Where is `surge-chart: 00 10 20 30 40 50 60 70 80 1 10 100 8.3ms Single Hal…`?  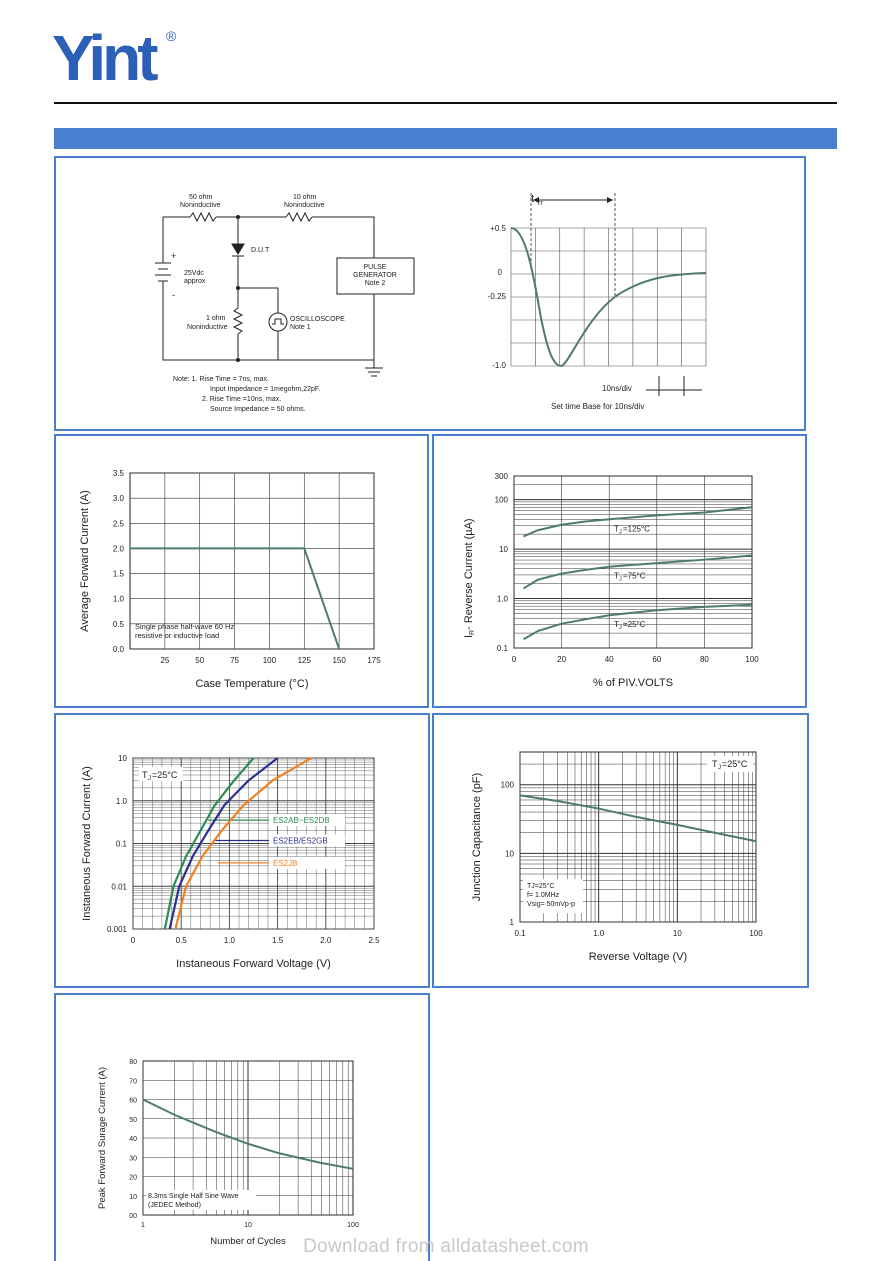 surge-chart: 00 10 20 30 40 50 60 70 80 1 10 100 8.3ms Single Hal… is located at coordinates (228, 1153).